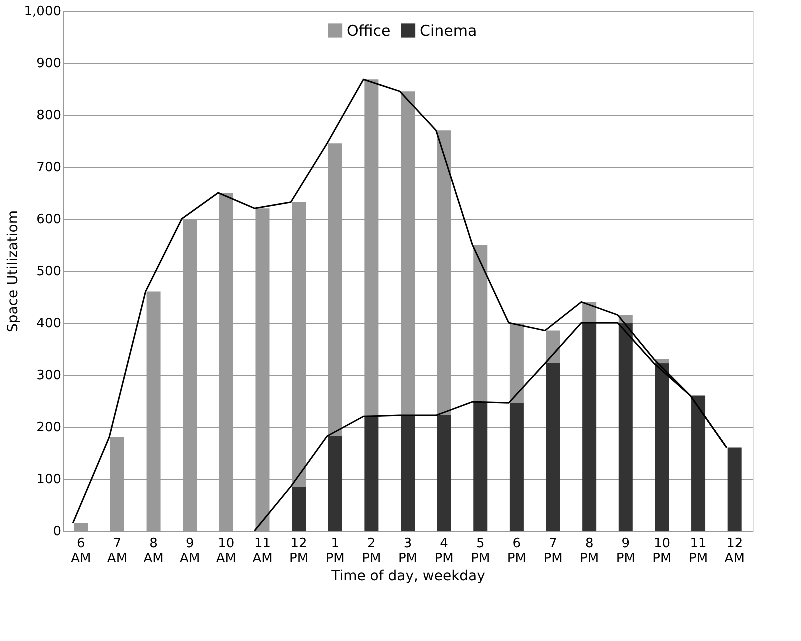  What do you see at coordinates (734, 551) in the screenshot?
I see `x-tick-label: 12 AM` at bounding box center [734, 551].